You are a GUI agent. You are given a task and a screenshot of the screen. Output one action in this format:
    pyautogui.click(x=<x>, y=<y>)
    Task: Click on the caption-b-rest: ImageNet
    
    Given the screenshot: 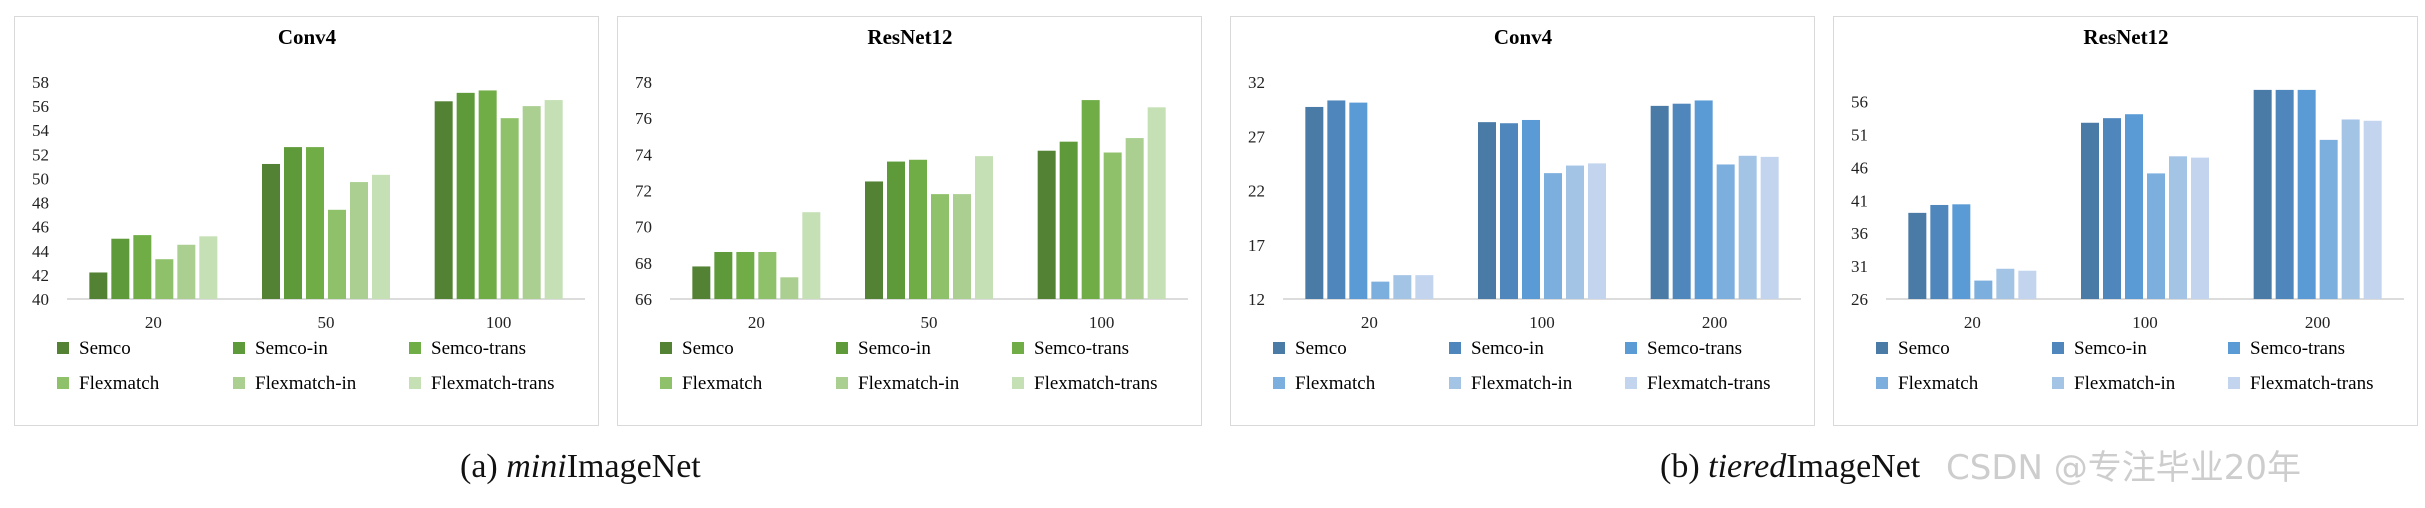 What is the action you would take?
    pyautogui.click(x=1853, y=466)
    